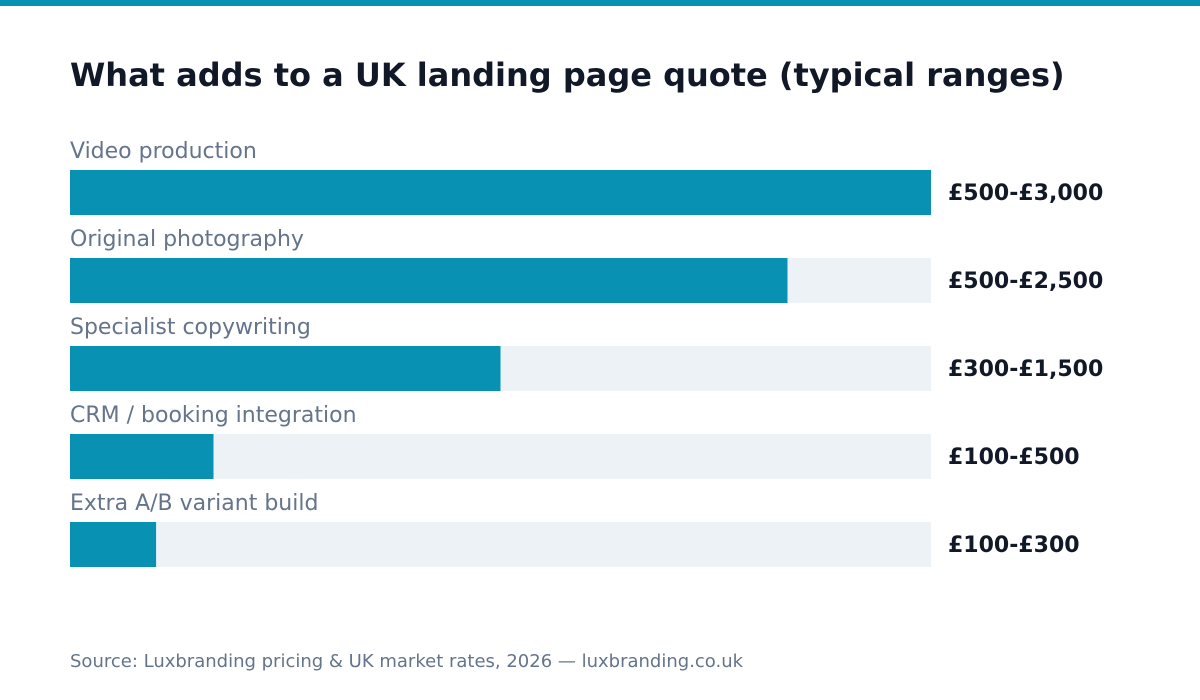 This screenshot has width=1200, height=700. I want to click on value-label: £500-£3,000, so click(1025, 193).